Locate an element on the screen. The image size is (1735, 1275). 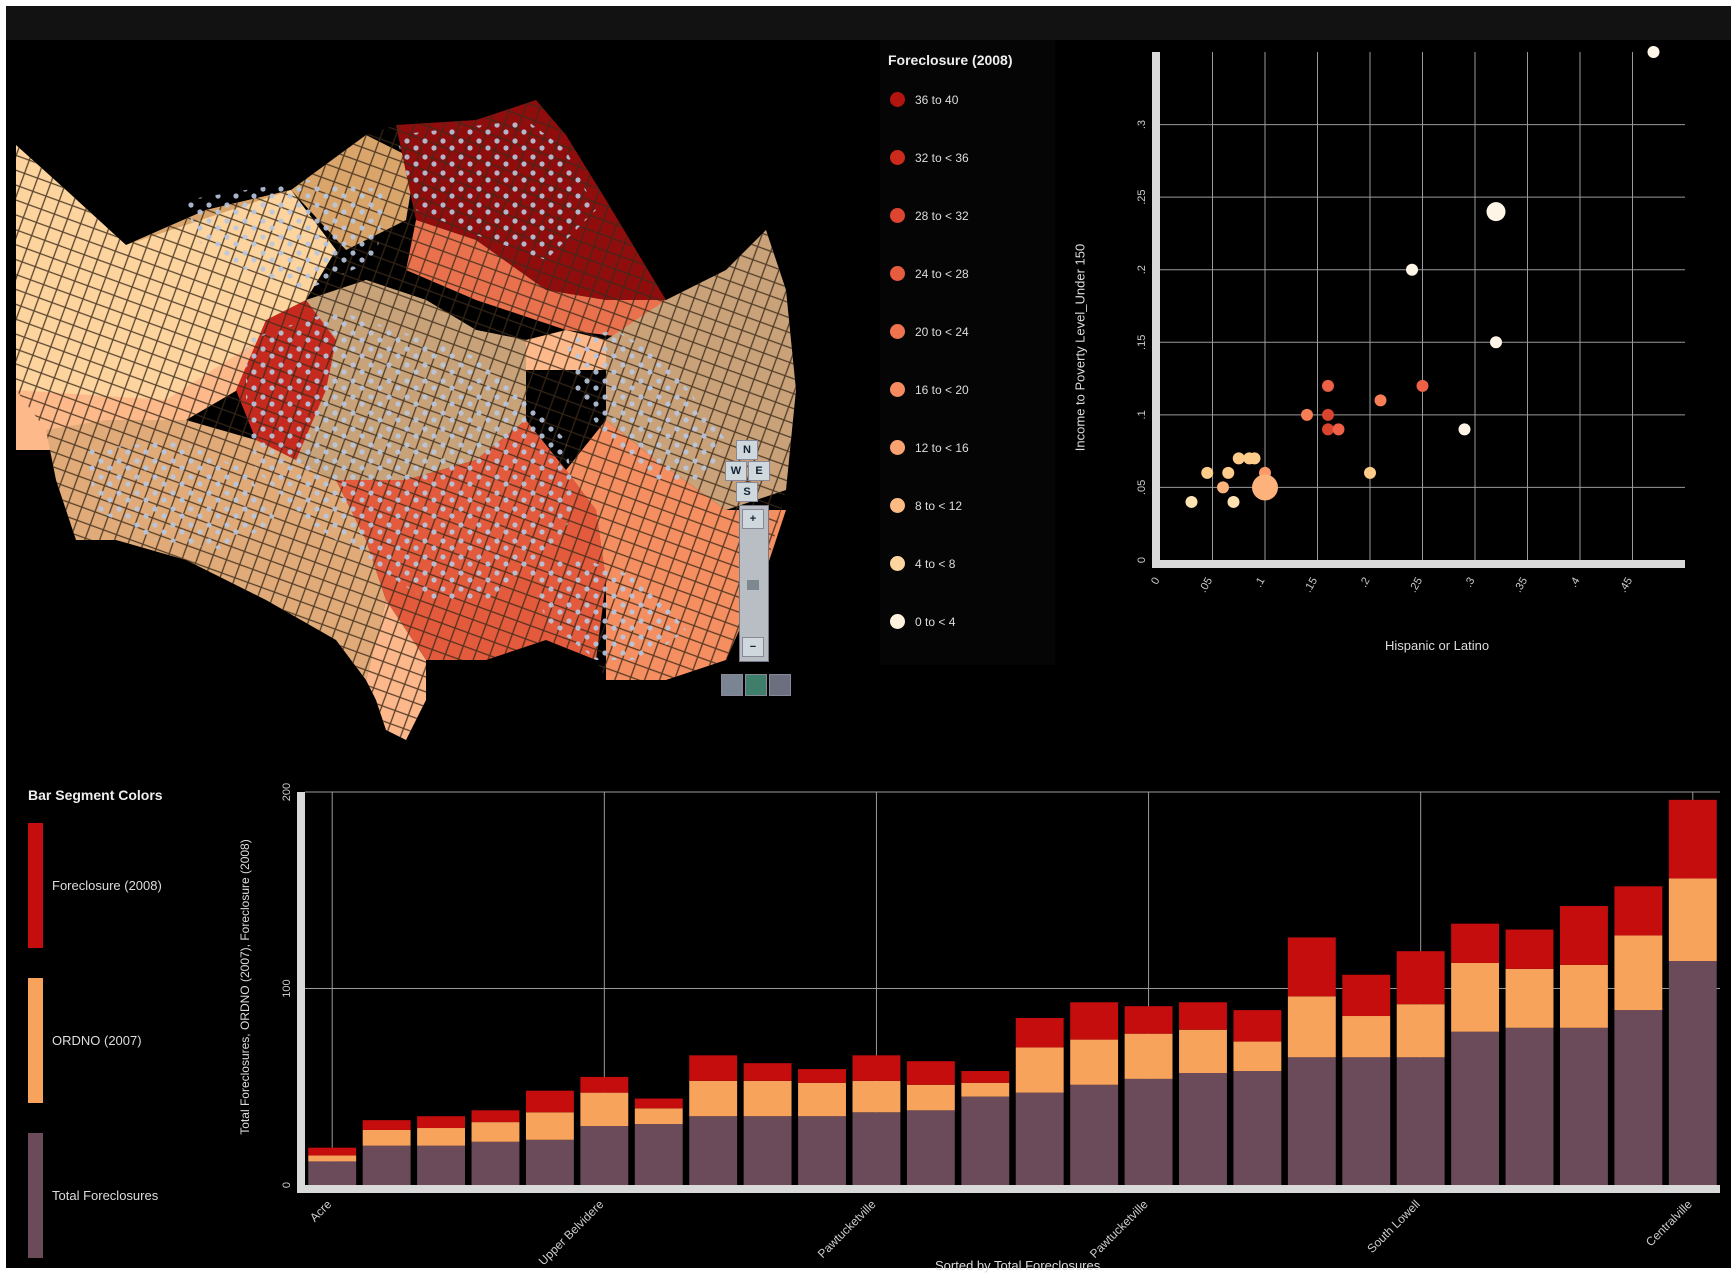
pan-south-button: S is located at coordinates (747, 492).